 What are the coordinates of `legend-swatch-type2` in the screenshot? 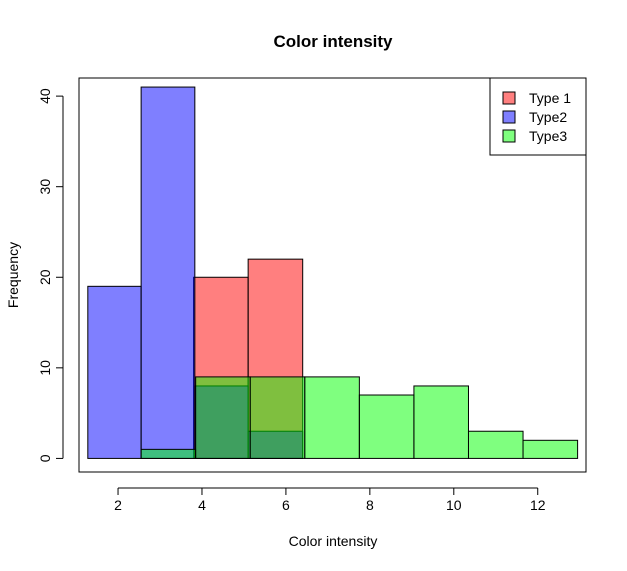 It's located at (509, 117).